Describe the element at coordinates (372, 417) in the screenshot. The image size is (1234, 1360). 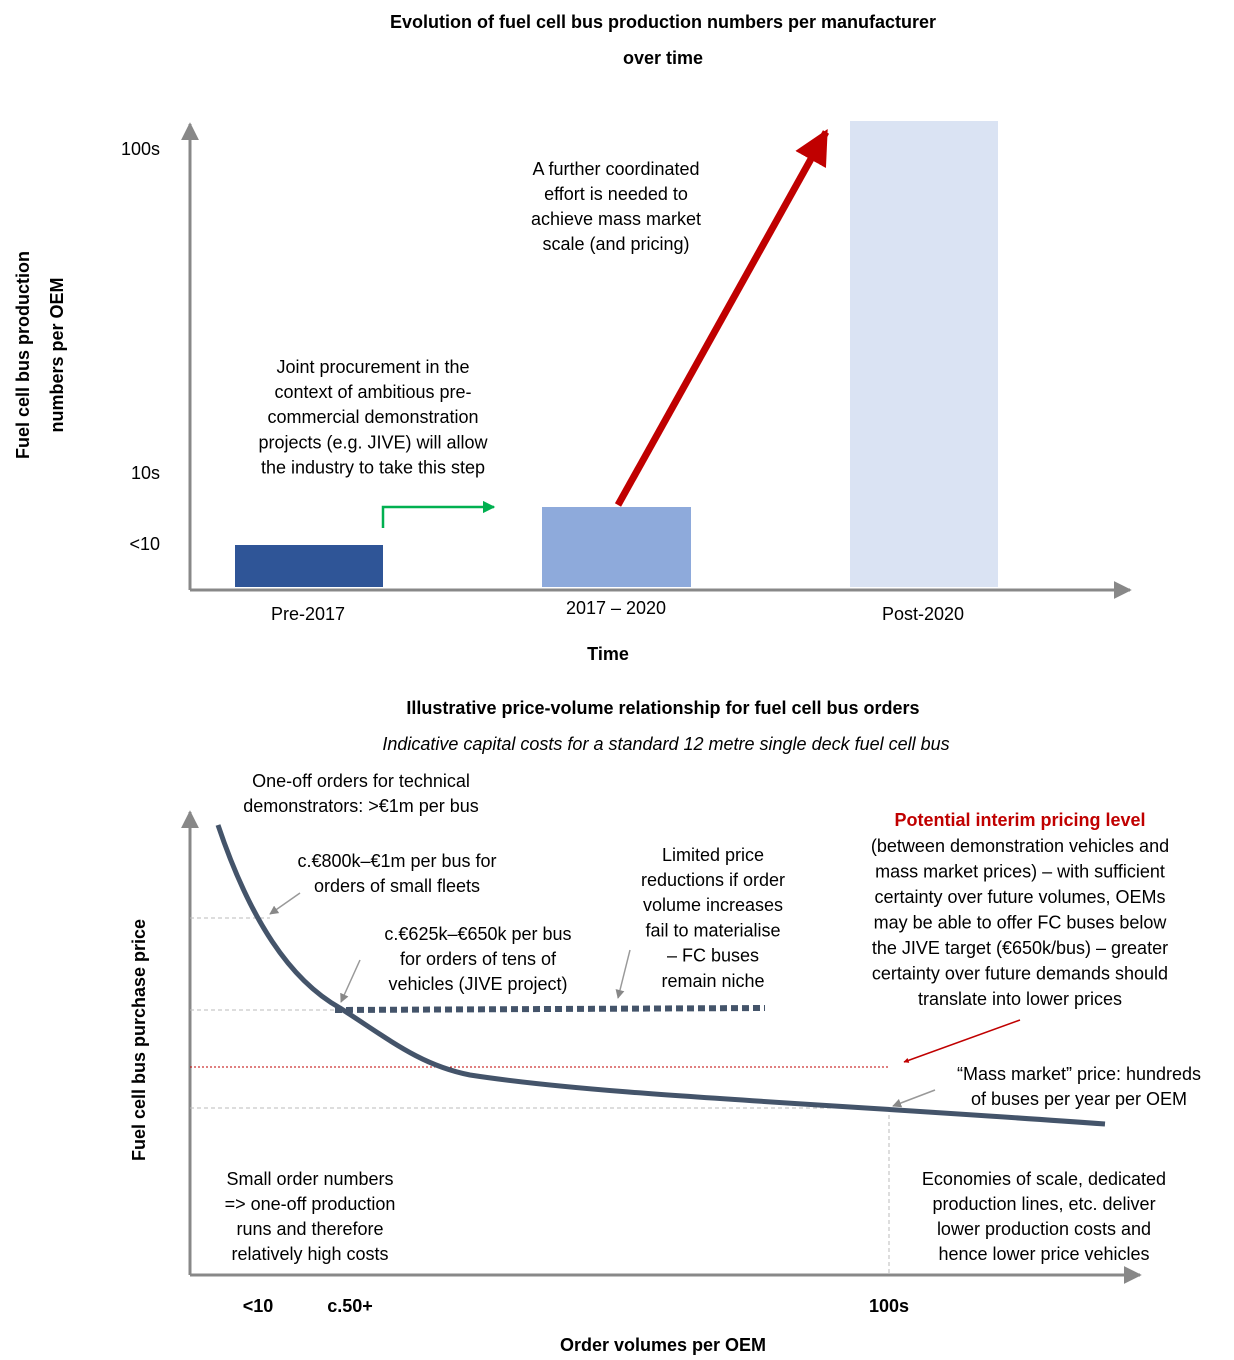
I see `annotation: commercial demonstration` at that location.